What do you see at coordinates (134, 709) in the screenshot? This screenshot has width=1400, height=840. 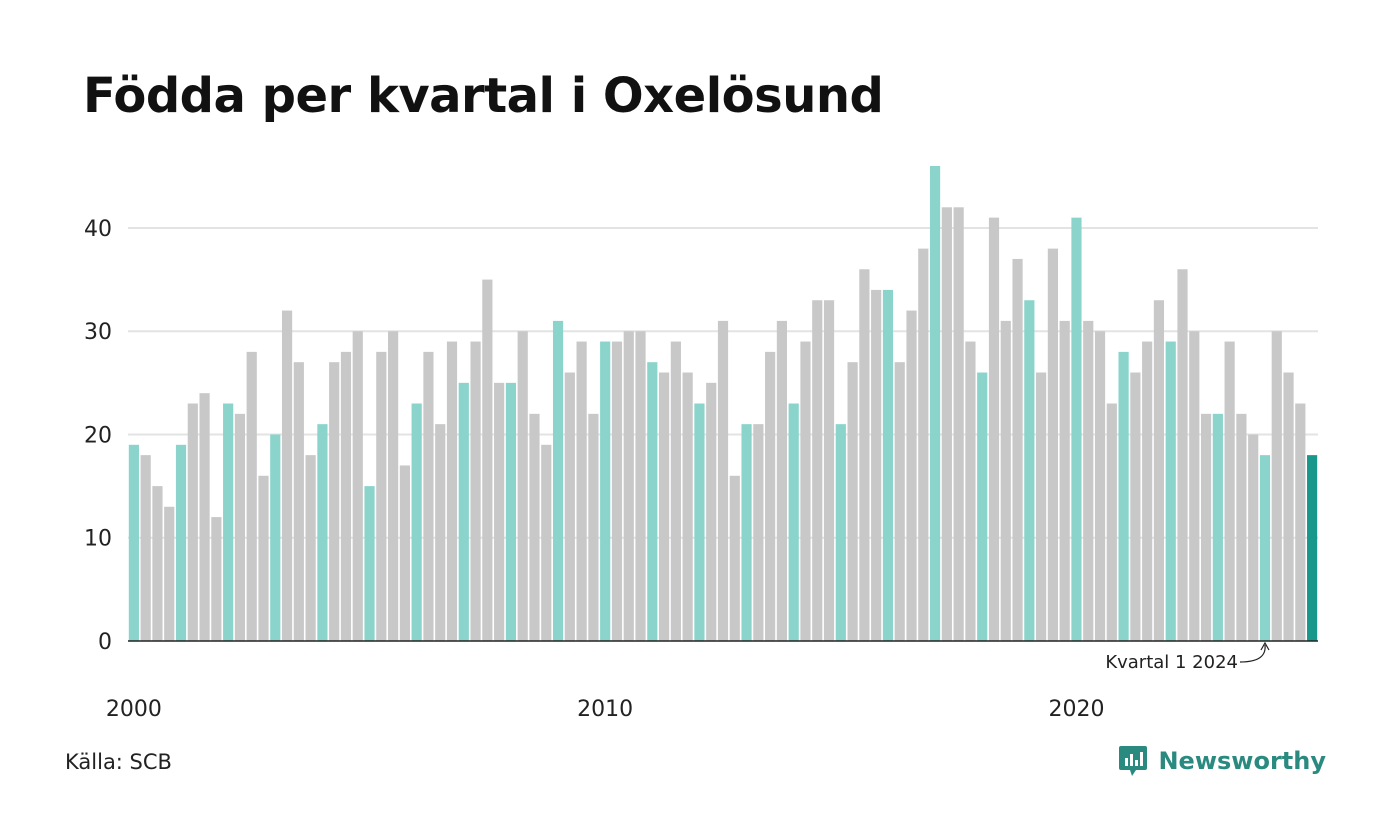 I see `x-tick-label: 2000` at bounding box center [134, 709].